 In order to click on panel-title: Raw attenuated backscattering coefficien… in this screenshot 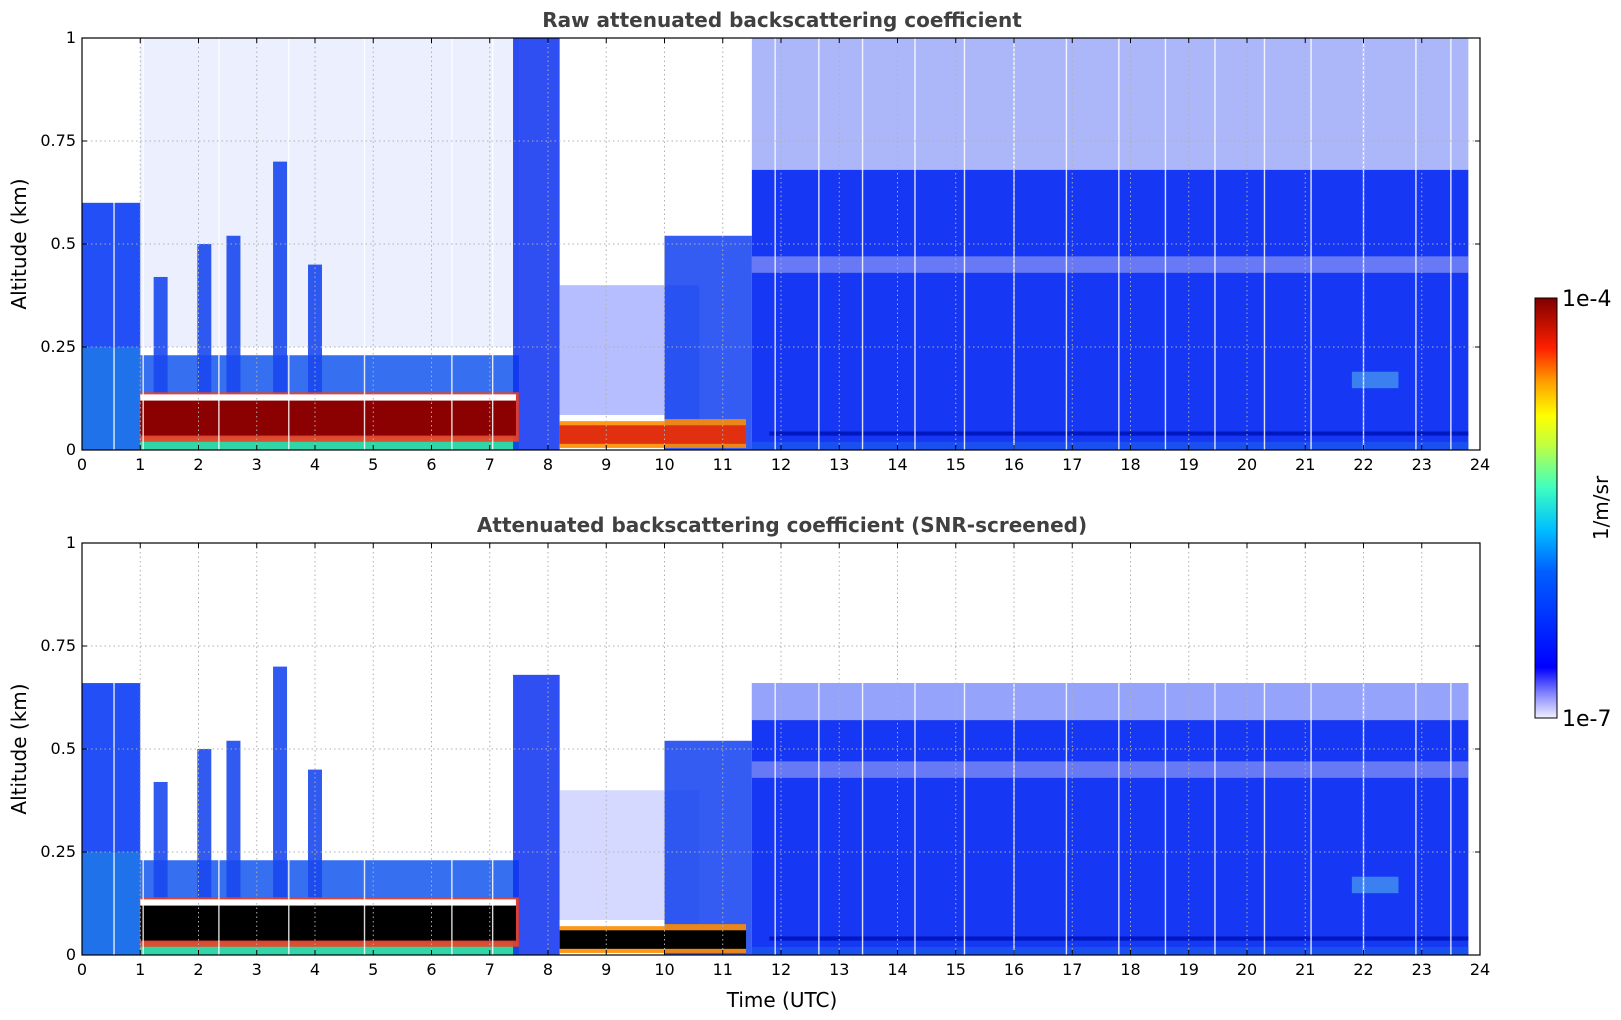, I will do `click(782, 20)`.